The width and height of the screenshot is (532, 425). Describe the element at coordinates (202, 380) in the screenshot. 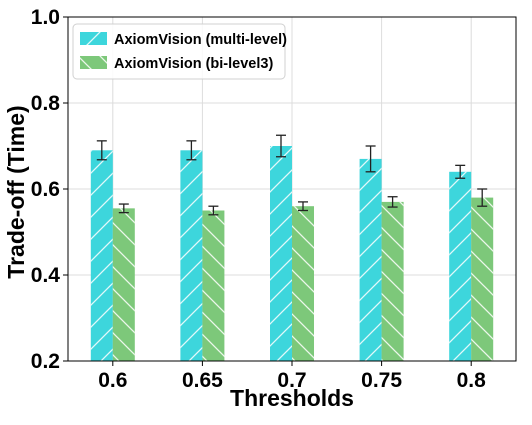

I see `x-tick-label: 0.65` at that location.